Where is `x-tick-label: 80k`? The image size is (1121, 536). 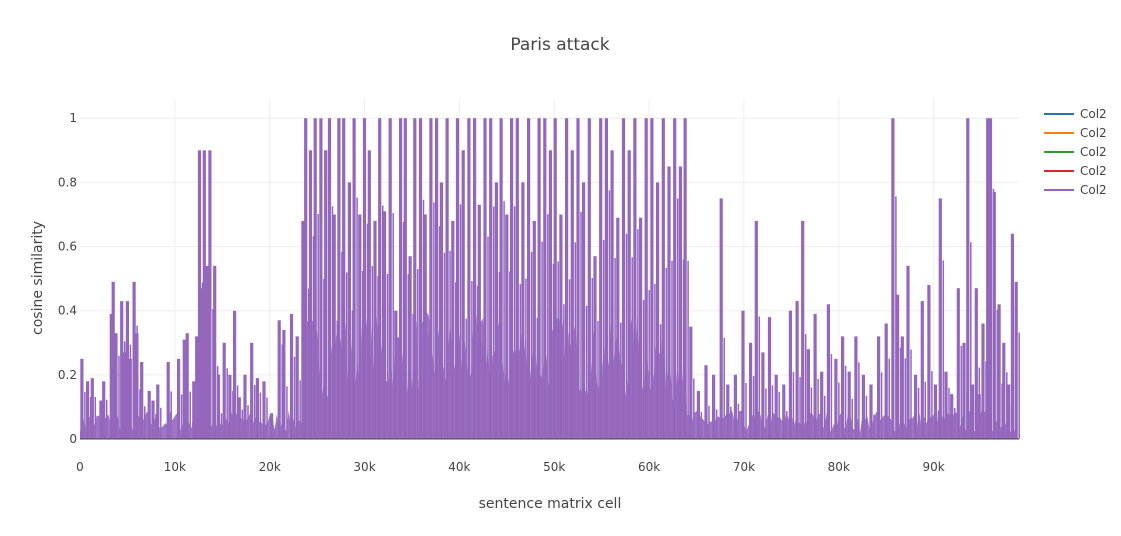
x-tick-label: 80k is located at coordinates (839, 467).